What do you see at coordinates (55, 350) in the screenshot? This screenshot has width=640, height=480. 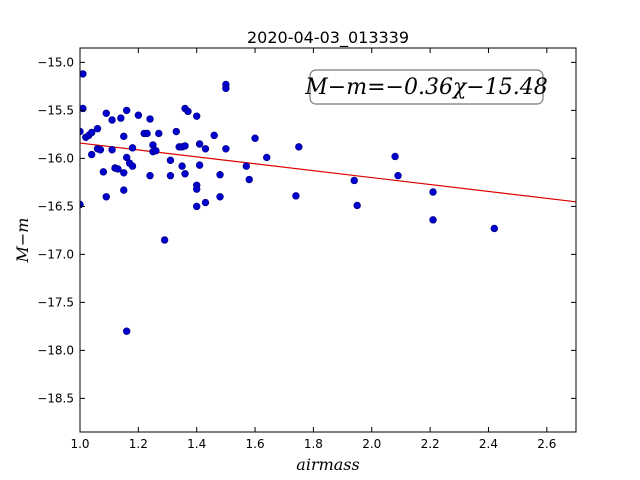 I see `y-tick-label: −18.0` at bounding box center [55, 350].